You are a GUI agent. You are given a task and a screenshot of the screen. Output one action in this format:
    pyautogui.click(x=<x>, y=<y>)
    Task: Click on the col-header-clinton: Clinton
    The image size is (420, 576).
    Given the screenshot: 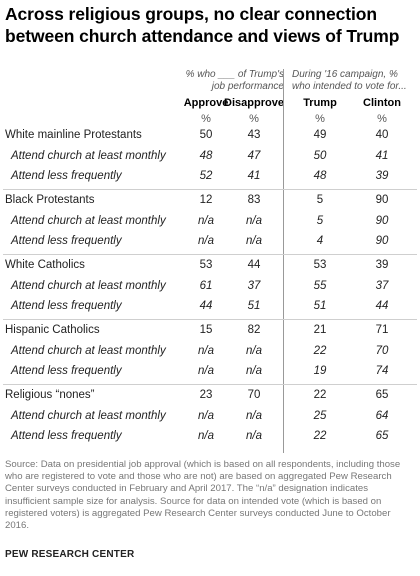 What is the action you would take?
    pyautogui.click(x=382, y=103)
    